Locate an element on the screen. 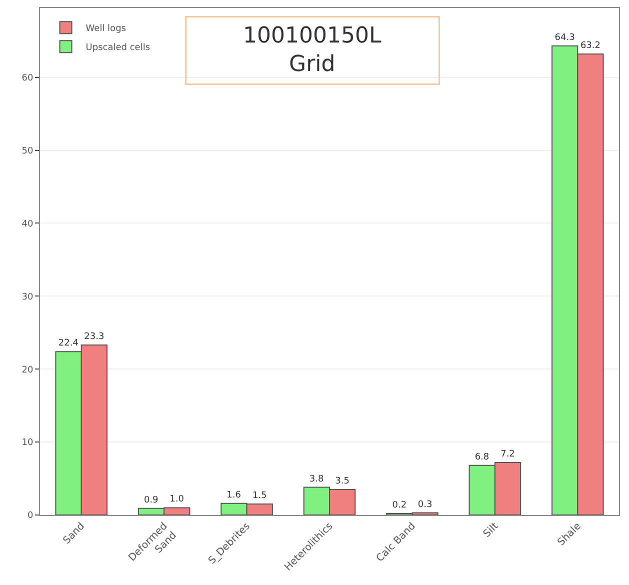 This screenshot has height=585, width=629. legend-label: Upscaled cells is located at coordinates (118, 48).